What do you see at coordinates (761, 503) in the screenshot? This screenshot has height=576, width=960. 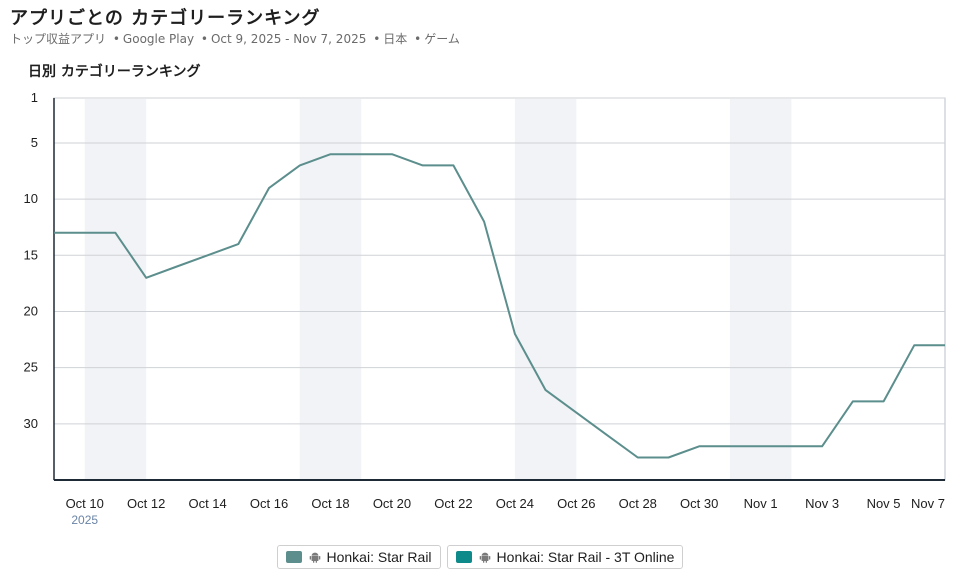 I see `x-tick-label: Nov 1` at bounding box center [761, 503].